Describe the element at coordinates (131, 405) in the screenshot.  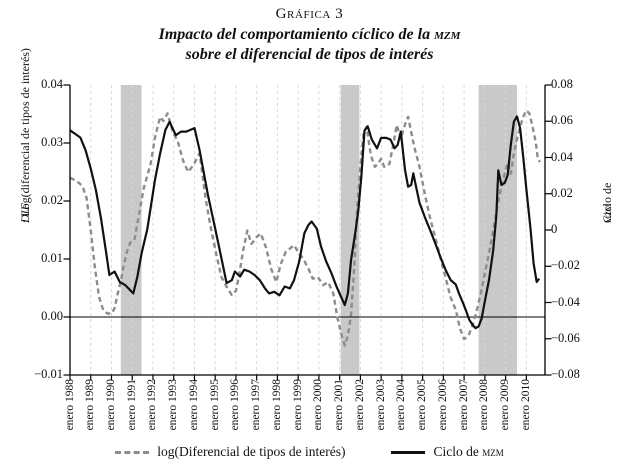
I see `x-tick-label: enero 1991` at that location.